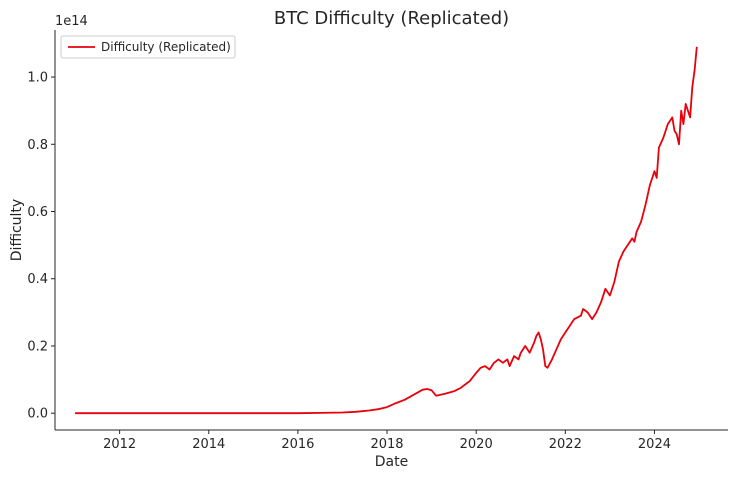 This screenshot has height=478, width=737. I want to click on y-tick-label: 0.2, so click(37, 346).